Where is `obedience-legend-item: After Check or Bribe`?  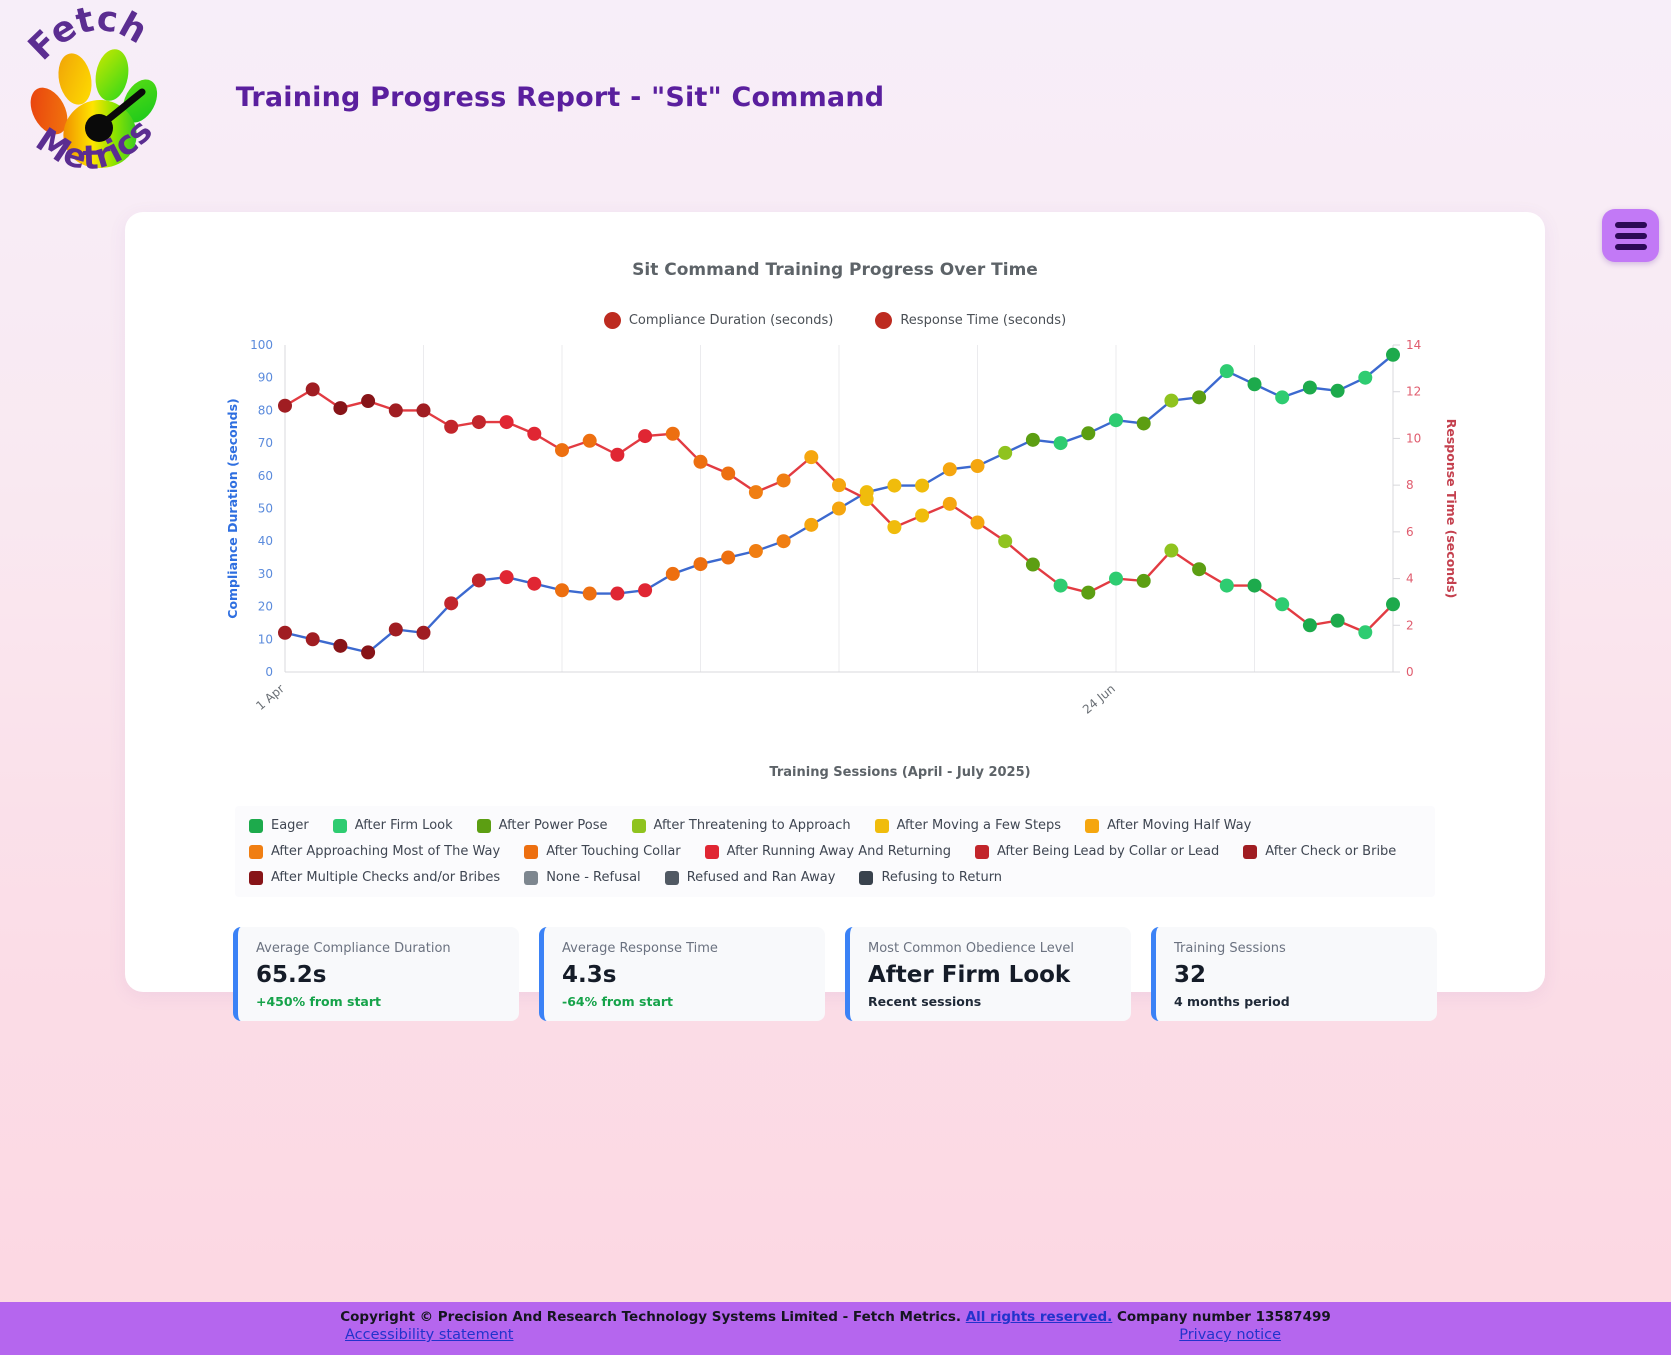 obedience-legend-item: After Check or Bribe is located at coordinates (1319, 851).